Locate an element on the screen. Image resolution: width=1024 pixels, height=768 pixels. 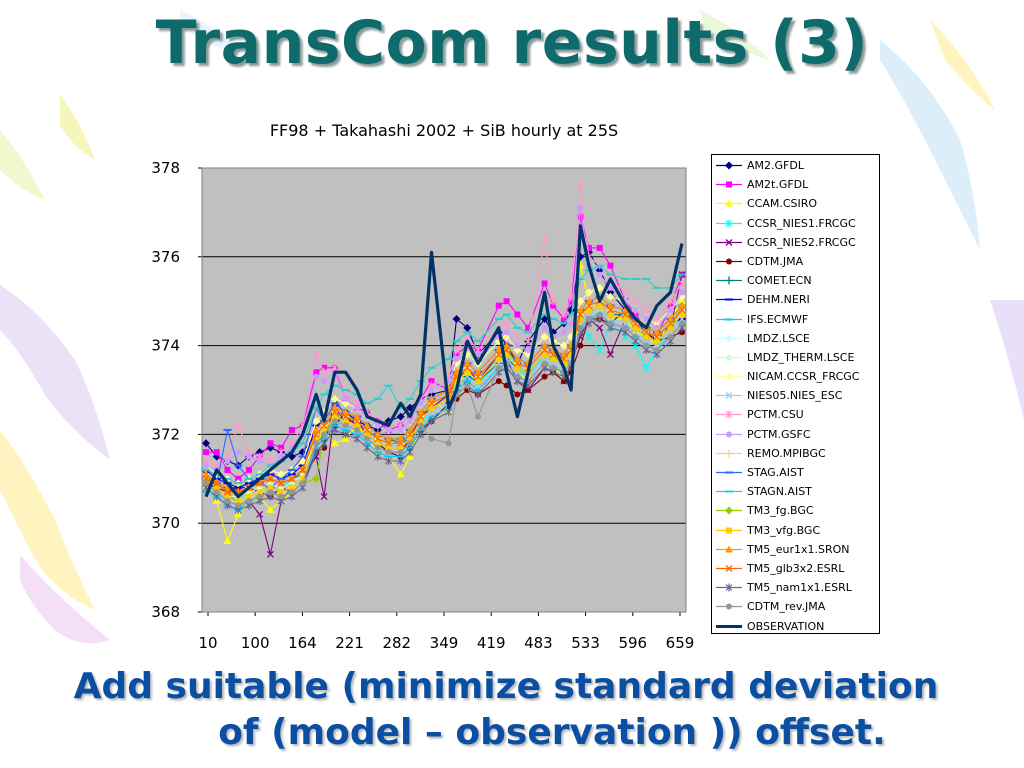
legend-label: TM5_eur1x1.SRON is located at coordinates (798, 549).